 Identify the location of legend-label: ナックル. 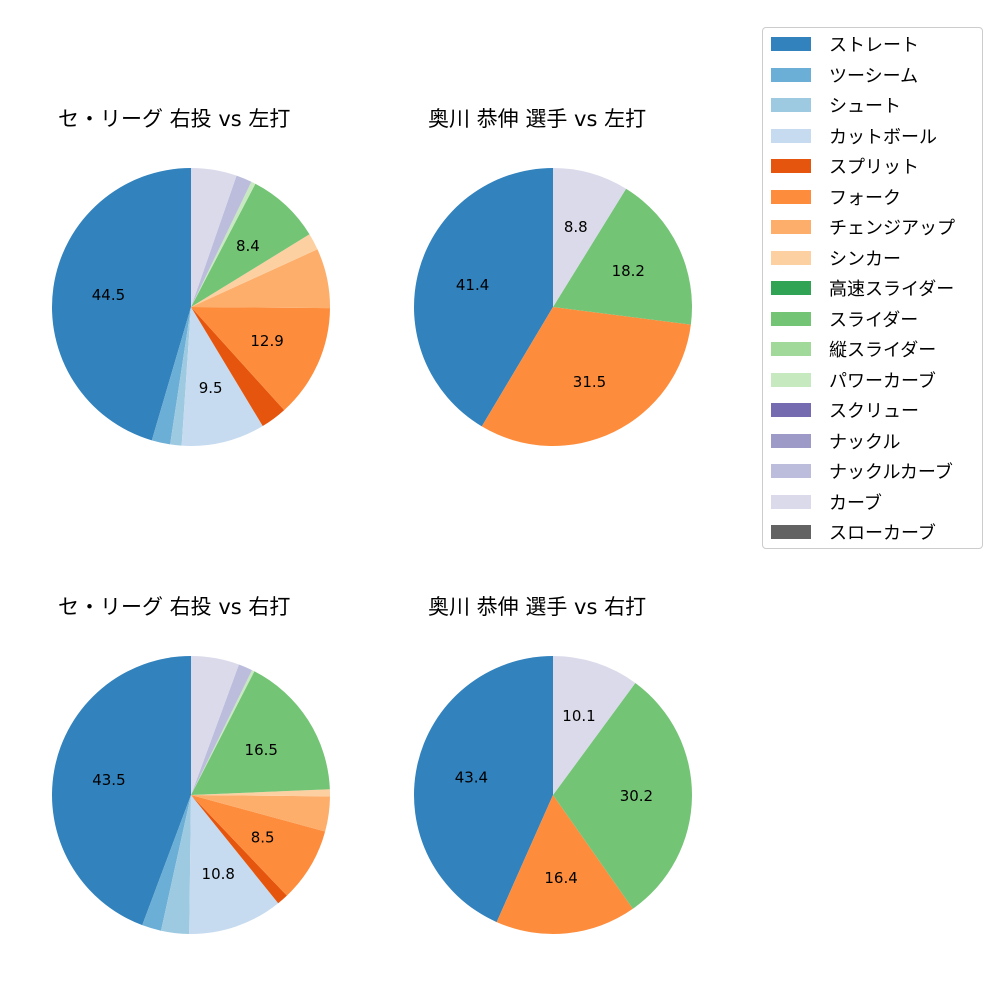
(865, 442).